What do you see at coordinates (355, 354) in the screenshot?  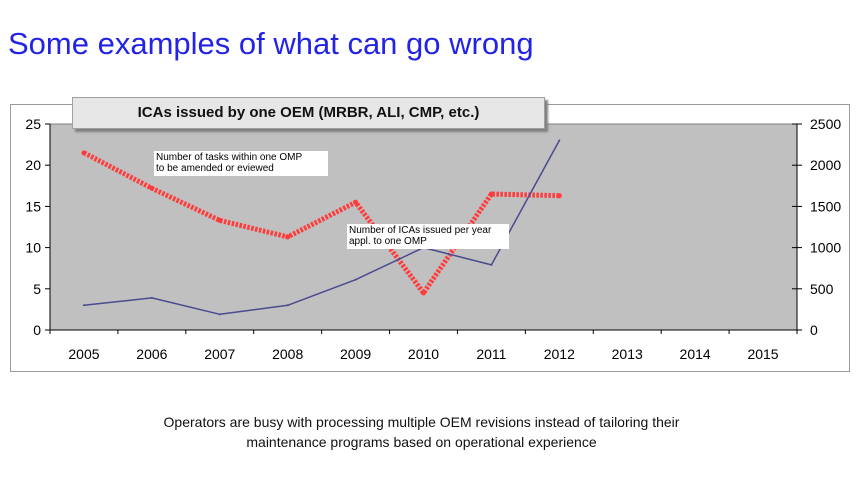 I see `x-tick-label: 2009` at bounding box center [355, 354].